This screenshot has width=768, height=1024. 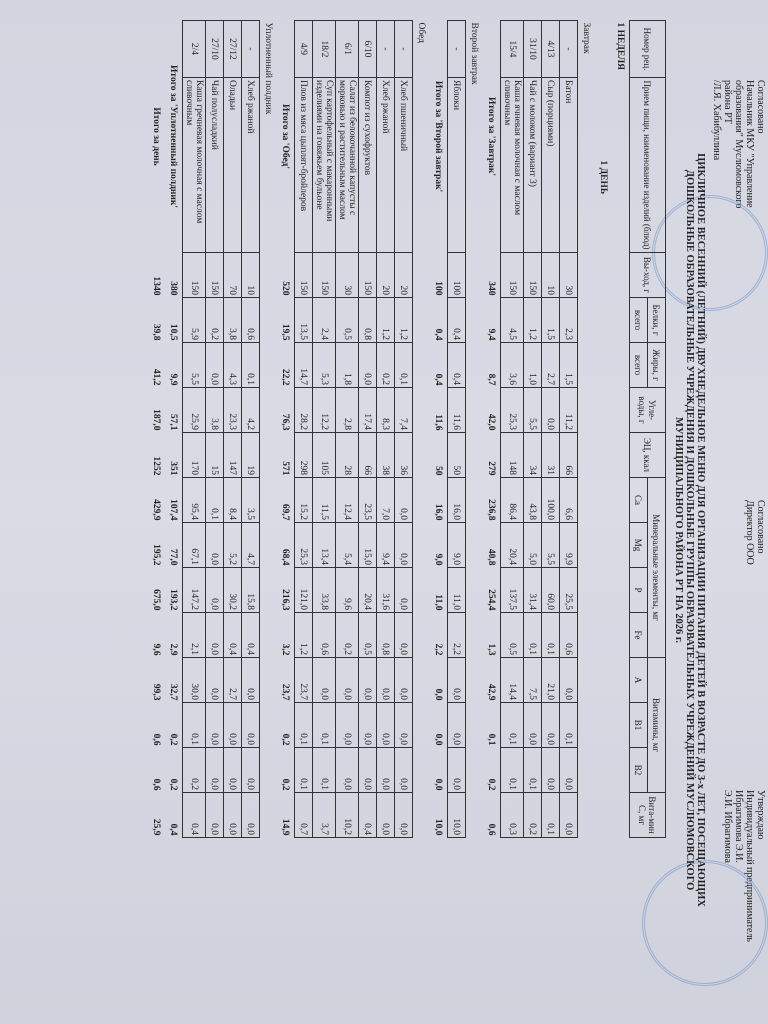 I want to click on nutrient-value: 14,9, so click(x=285, y=827).